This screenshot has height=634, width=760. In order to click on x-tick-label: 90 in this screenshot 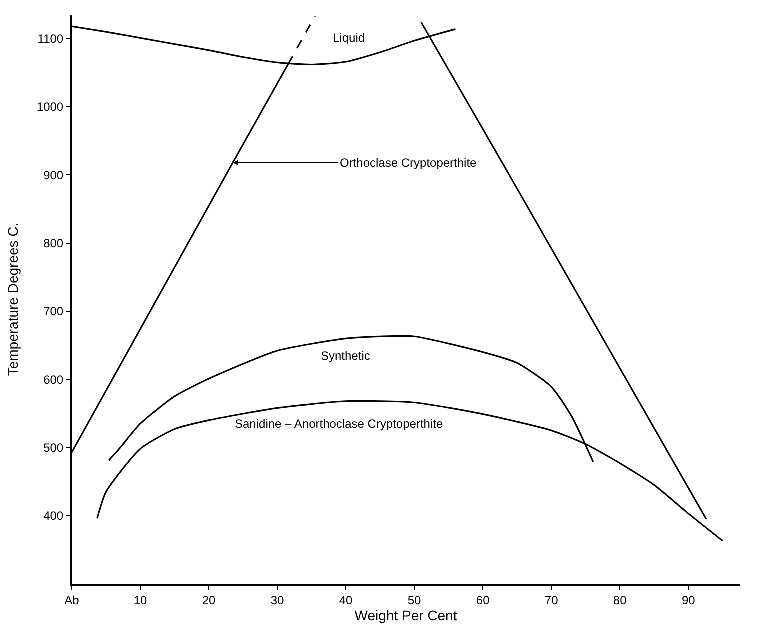, I will do `click(689, 600)`.